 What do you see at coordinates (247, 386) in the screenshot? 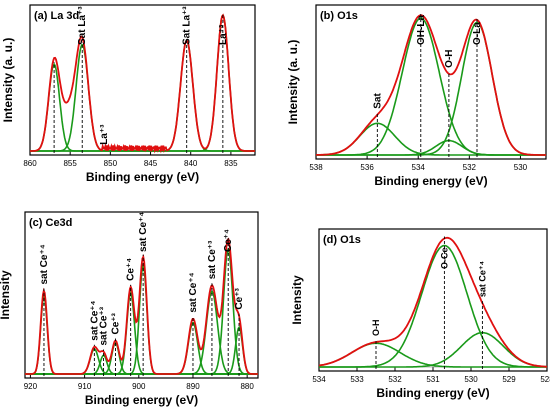
I see `x-tick-label: 880` at bounding box center [247, 386].